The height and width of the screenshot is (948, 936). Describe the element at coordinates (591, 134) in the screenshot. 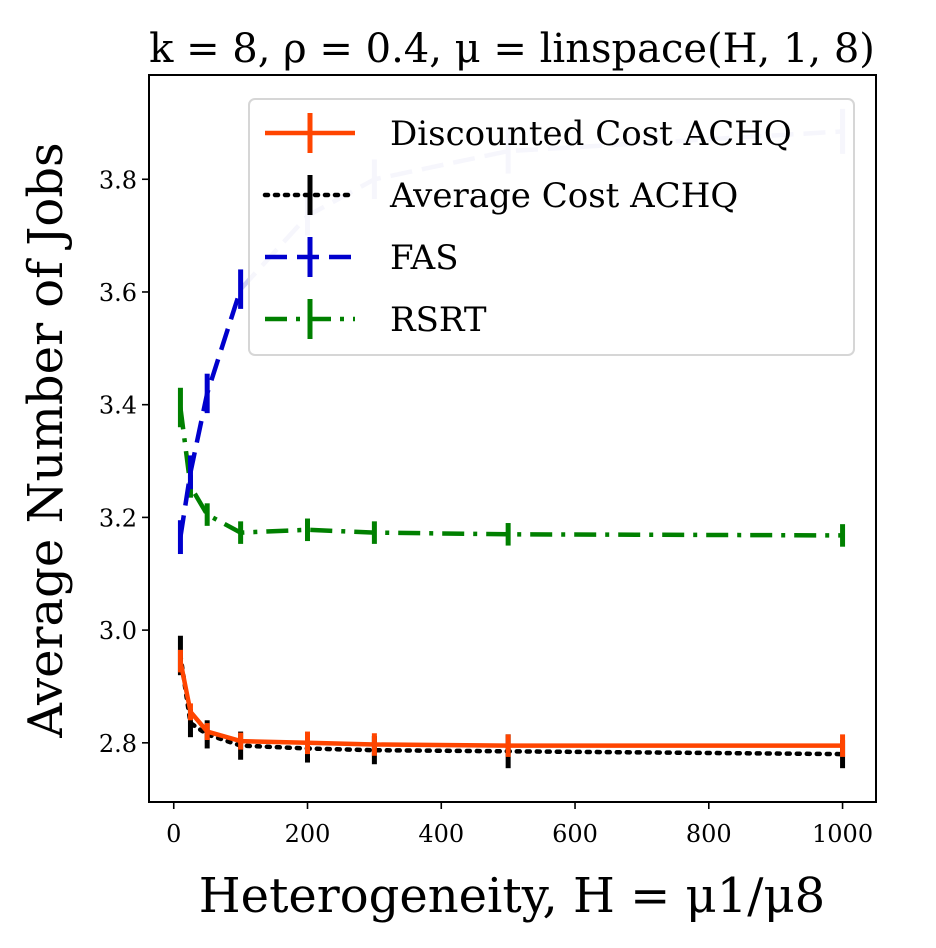

I see `legend-label: Discounted Cost ACHQ` at that location.